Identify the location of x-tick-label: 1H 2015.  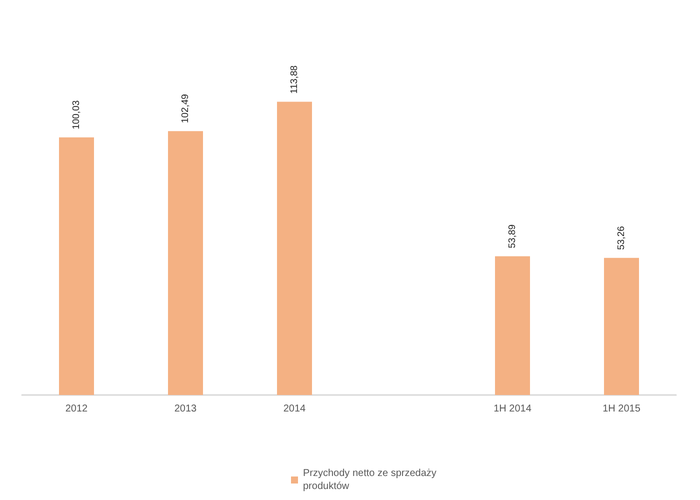
(621, 409).